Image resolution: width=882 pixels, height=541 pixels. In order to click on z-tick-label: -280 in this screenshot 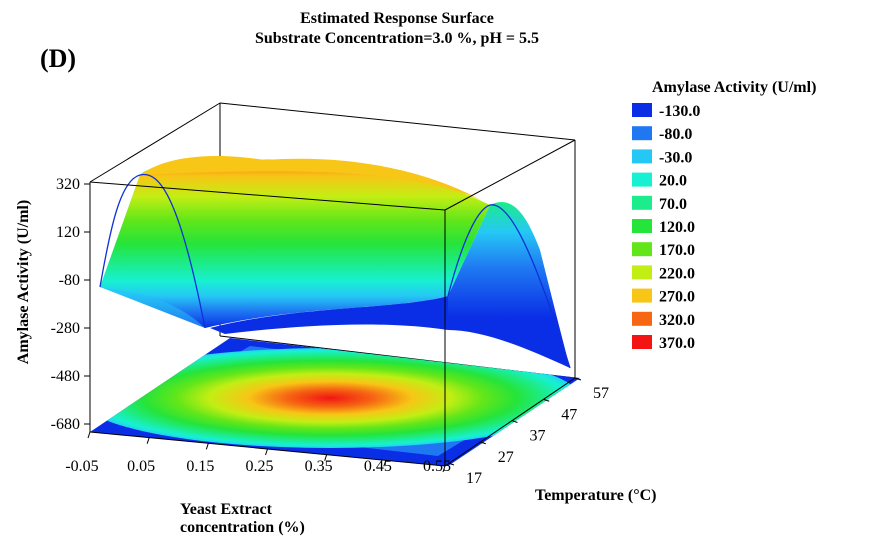, I will do `click(65, 328)`.